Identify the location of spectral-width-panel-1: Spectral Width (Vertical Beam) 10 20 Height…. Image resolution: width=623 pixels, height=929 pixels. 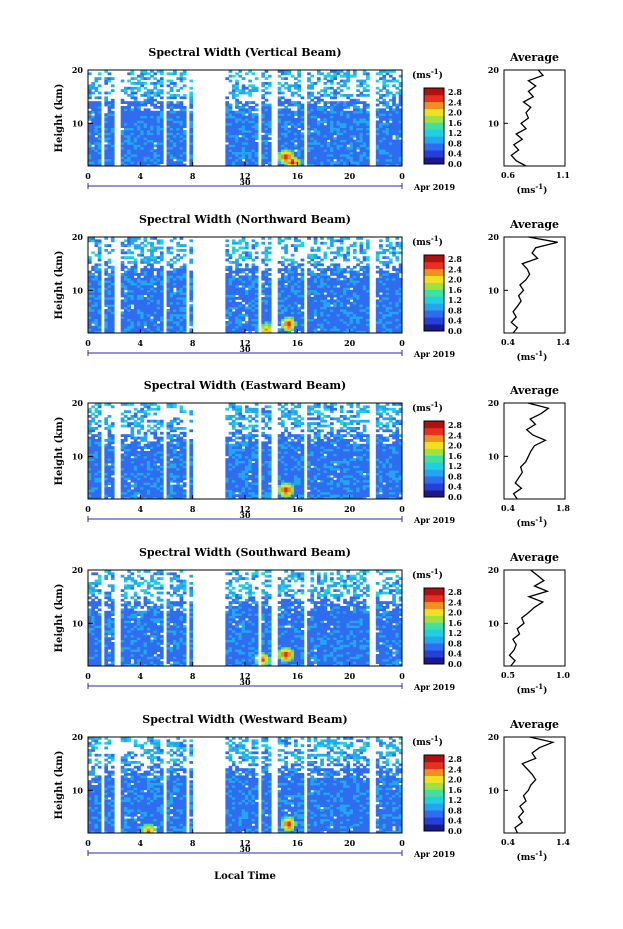
(312, 121).